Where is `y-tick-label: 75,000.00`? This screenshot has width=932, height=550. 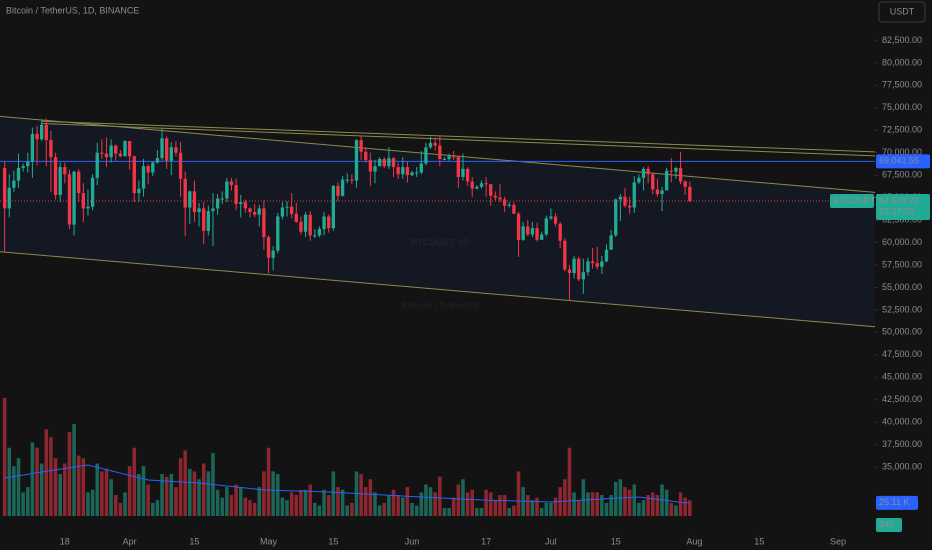 y-tick-label: 75,000.00 is located at coordinates (902, 107).